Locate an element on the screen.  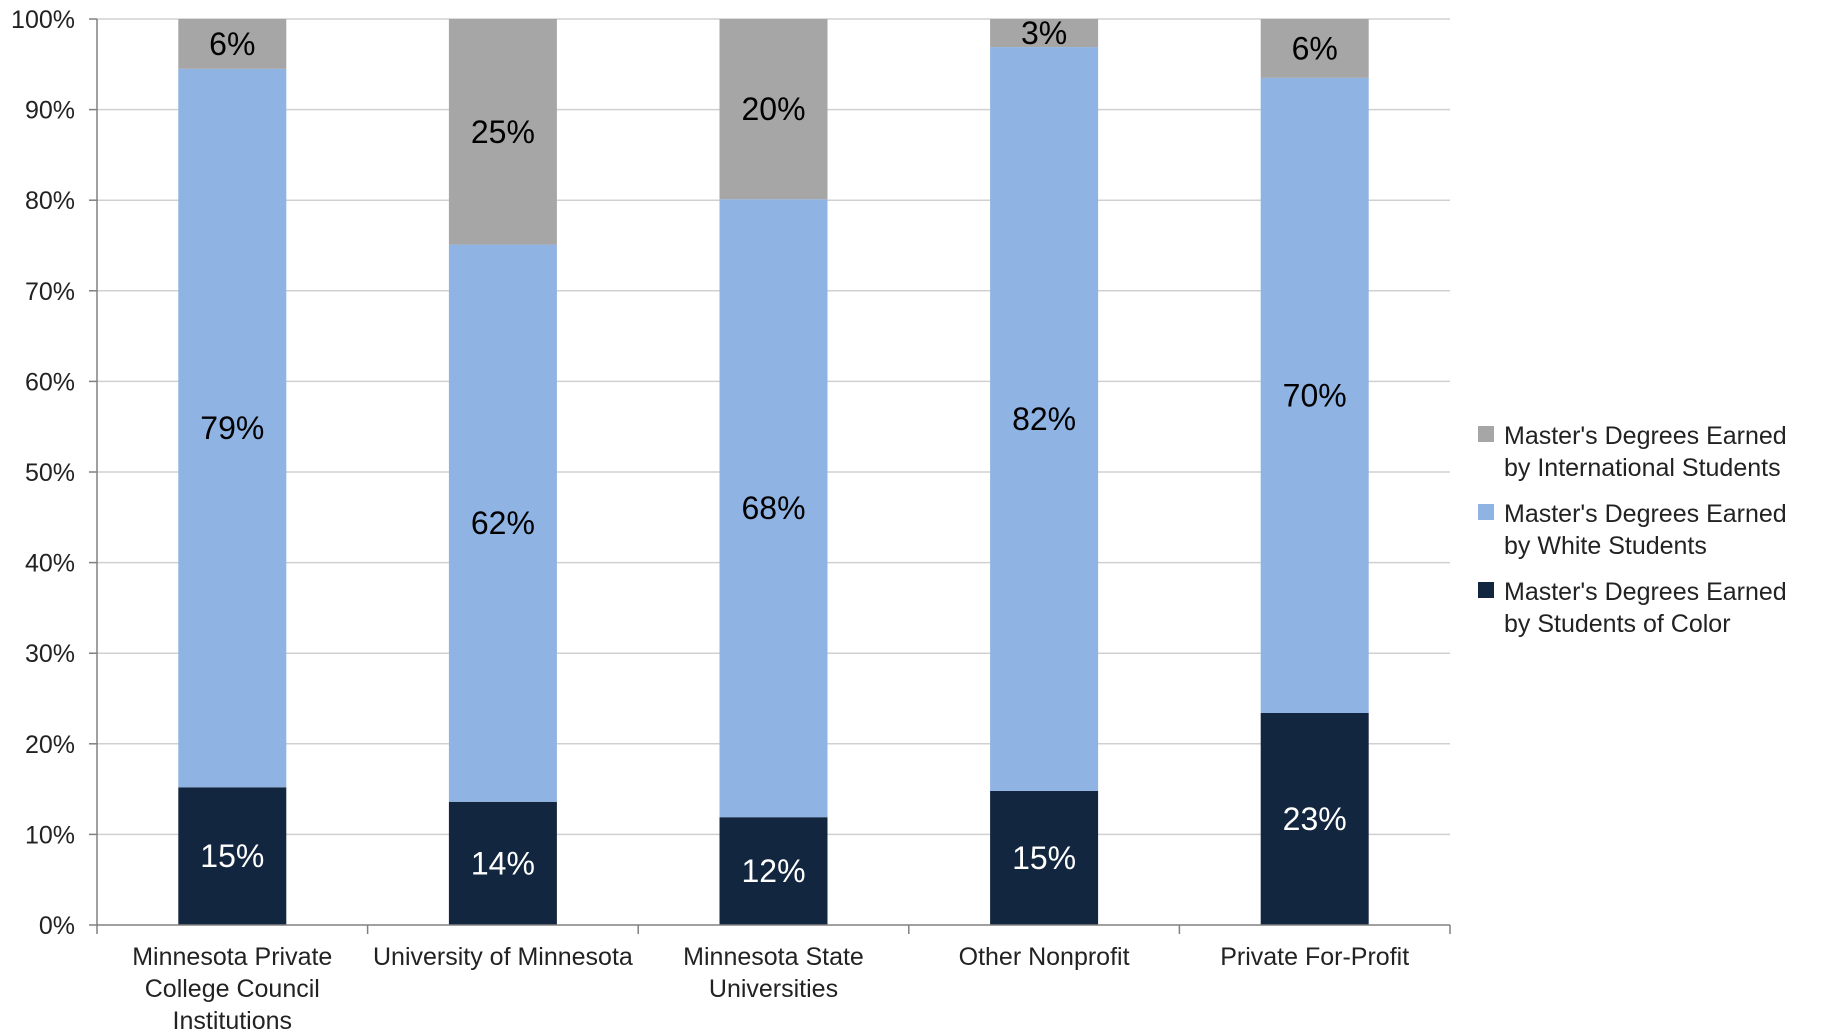
data-label: 3% is located at coordinates (1044, 33).